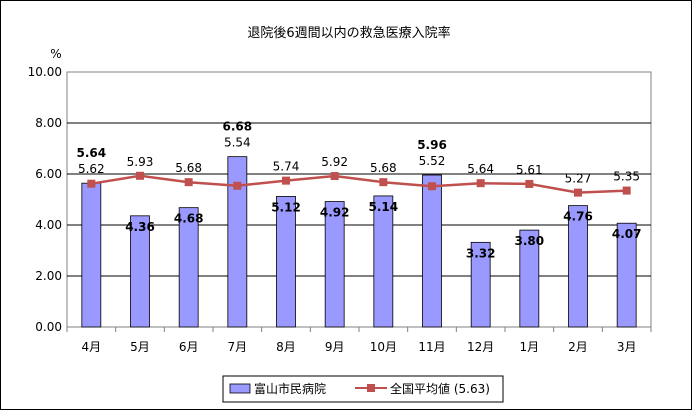 This screenshot has height=411, width=692. What do you see at coordinates (578, 179) in the screenshot?
I see `line-value-label: 5.27` at bounding box center [578, 179].